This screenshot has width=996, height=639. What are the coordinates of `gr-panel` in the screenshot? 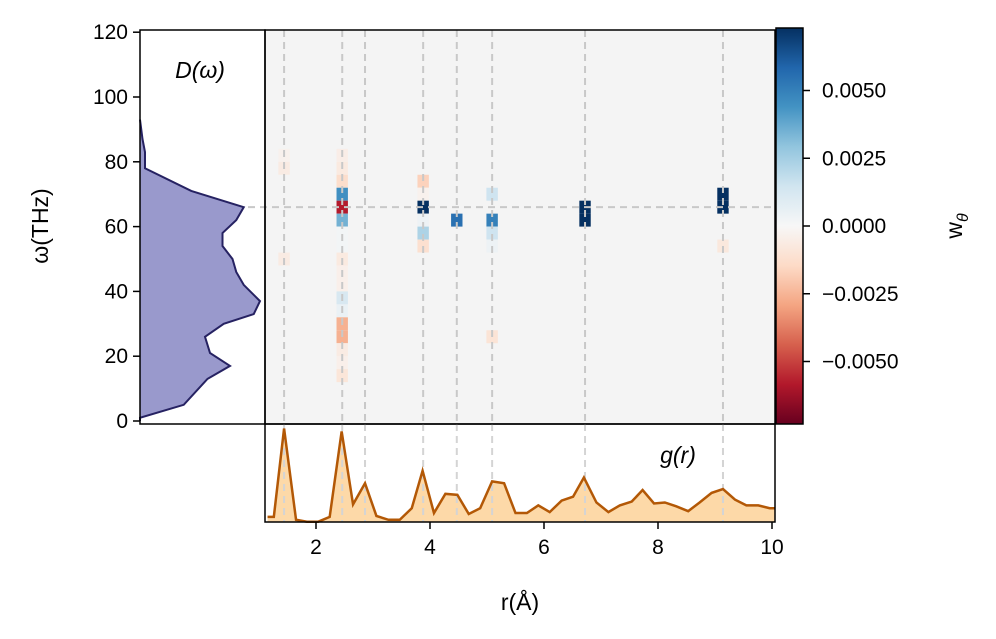 It's located at (521, 473).